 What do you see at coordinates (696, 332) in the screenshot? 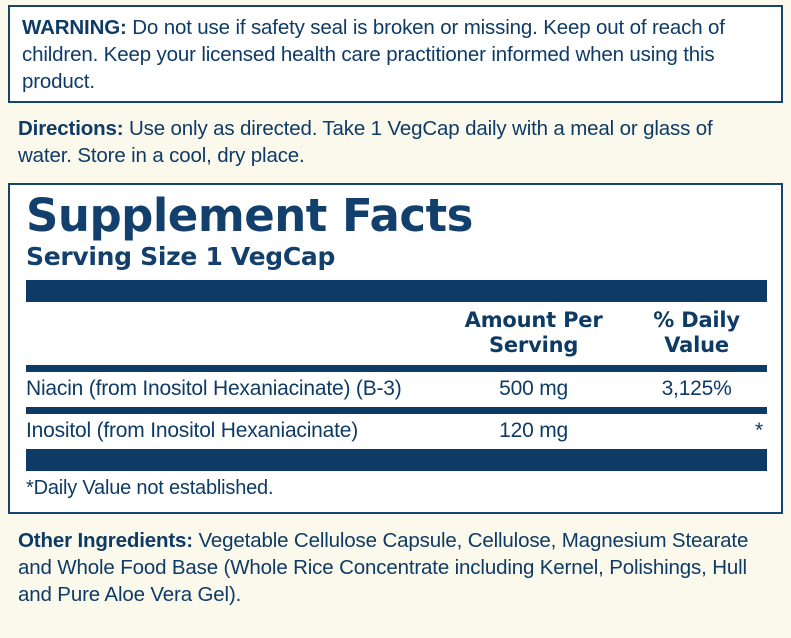
I see `header-percent-daily-value: % Daily Value` at bounding box center [696, 332].